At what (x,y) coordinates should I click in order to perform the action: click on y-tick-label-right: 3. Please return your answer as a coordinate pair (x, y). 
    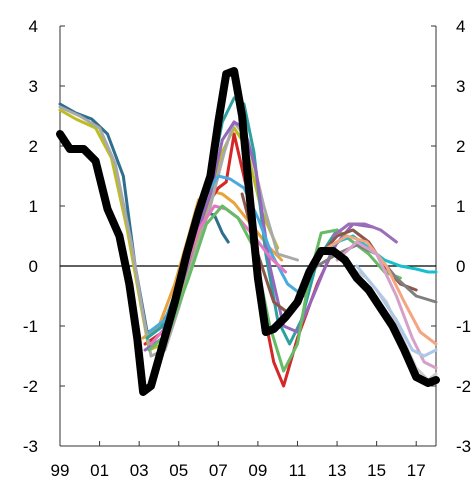
    Looking at the image, I should click on (460, 86).